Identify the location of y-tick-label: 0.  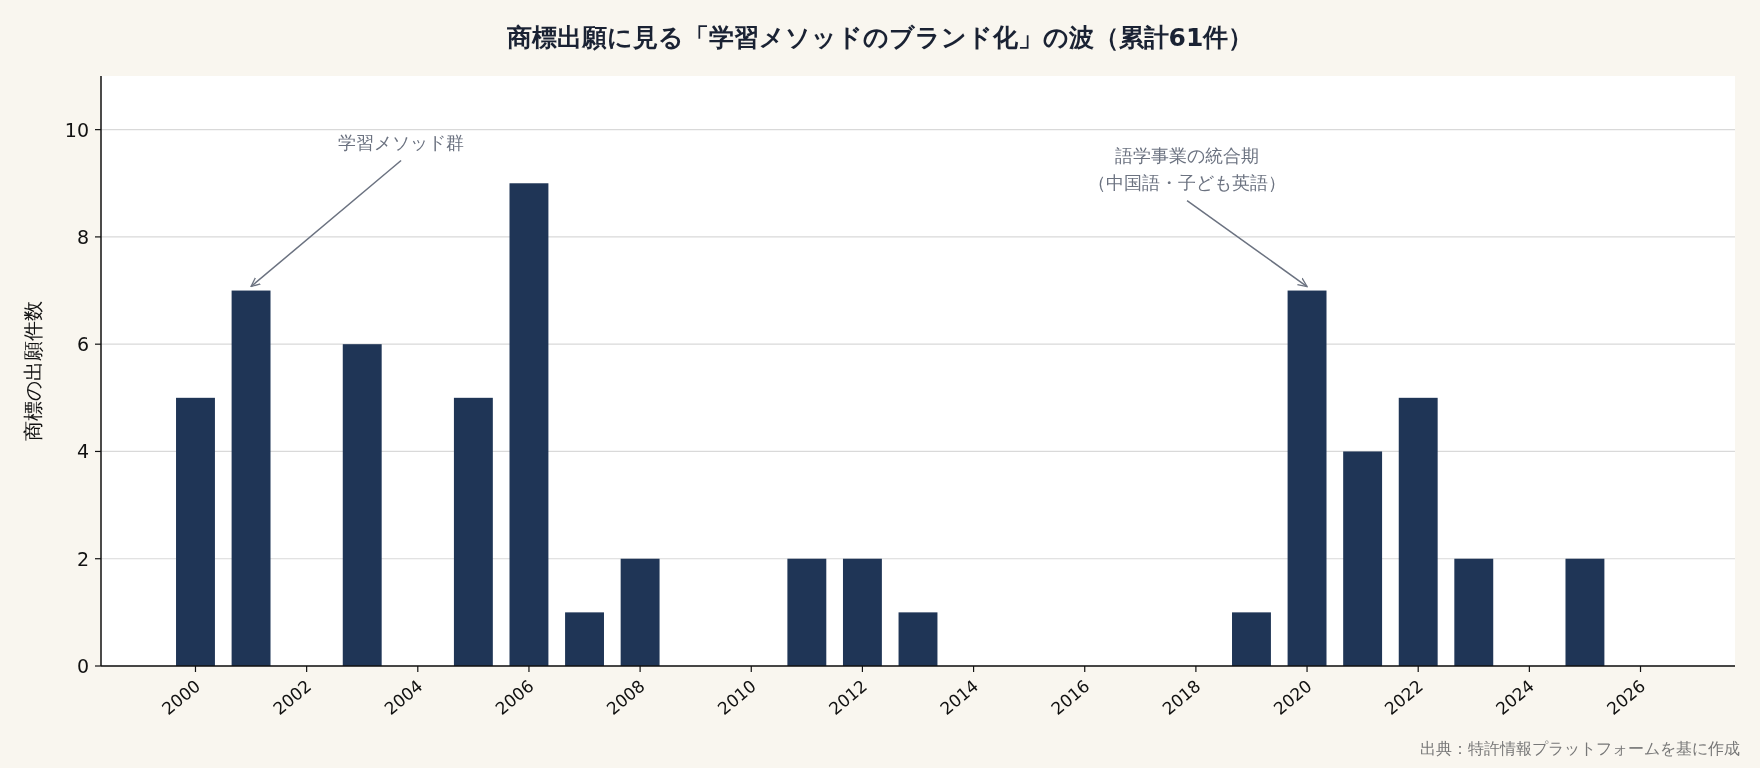
(82, 666).